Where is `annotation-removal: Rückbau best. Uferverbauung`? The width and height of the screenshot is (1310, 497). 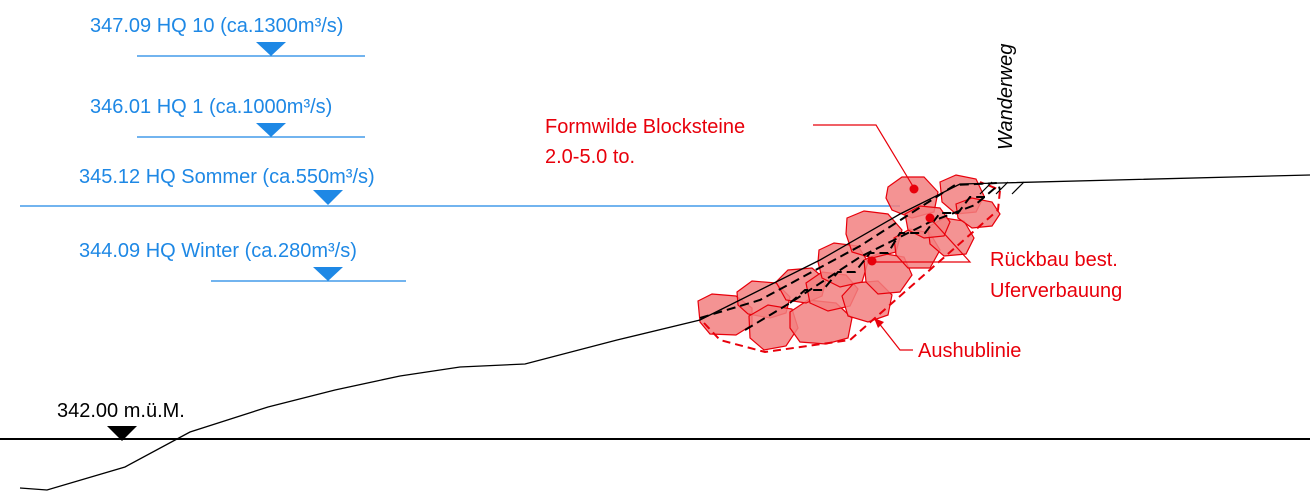
annotation-removal: Rückbau best. Uferverbauung is located at coordinates (994, 257).